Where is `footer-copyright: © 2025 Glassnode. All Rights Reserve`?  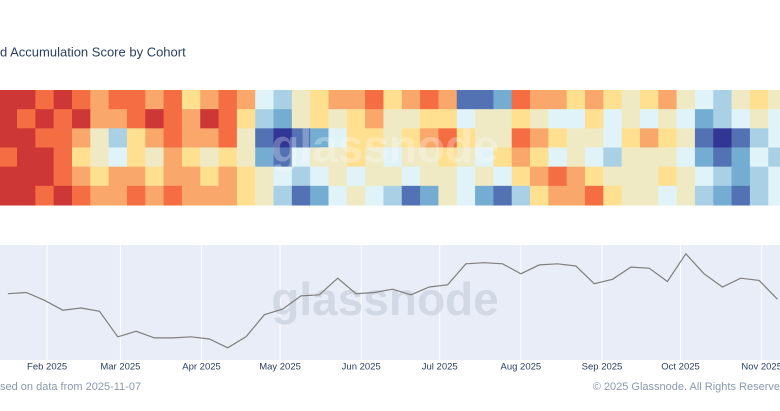
footer-copyright: © 2025 Glassnode. All Rights Reserve is located at coordinates (686, 387).